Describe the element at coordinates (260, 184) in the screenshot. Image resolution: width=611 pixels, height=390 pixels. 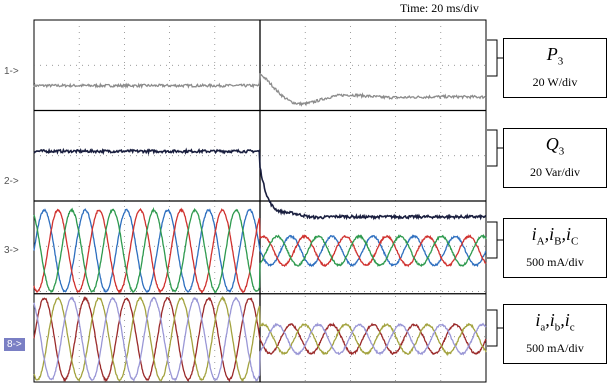
I see `trace-q3` at that location.